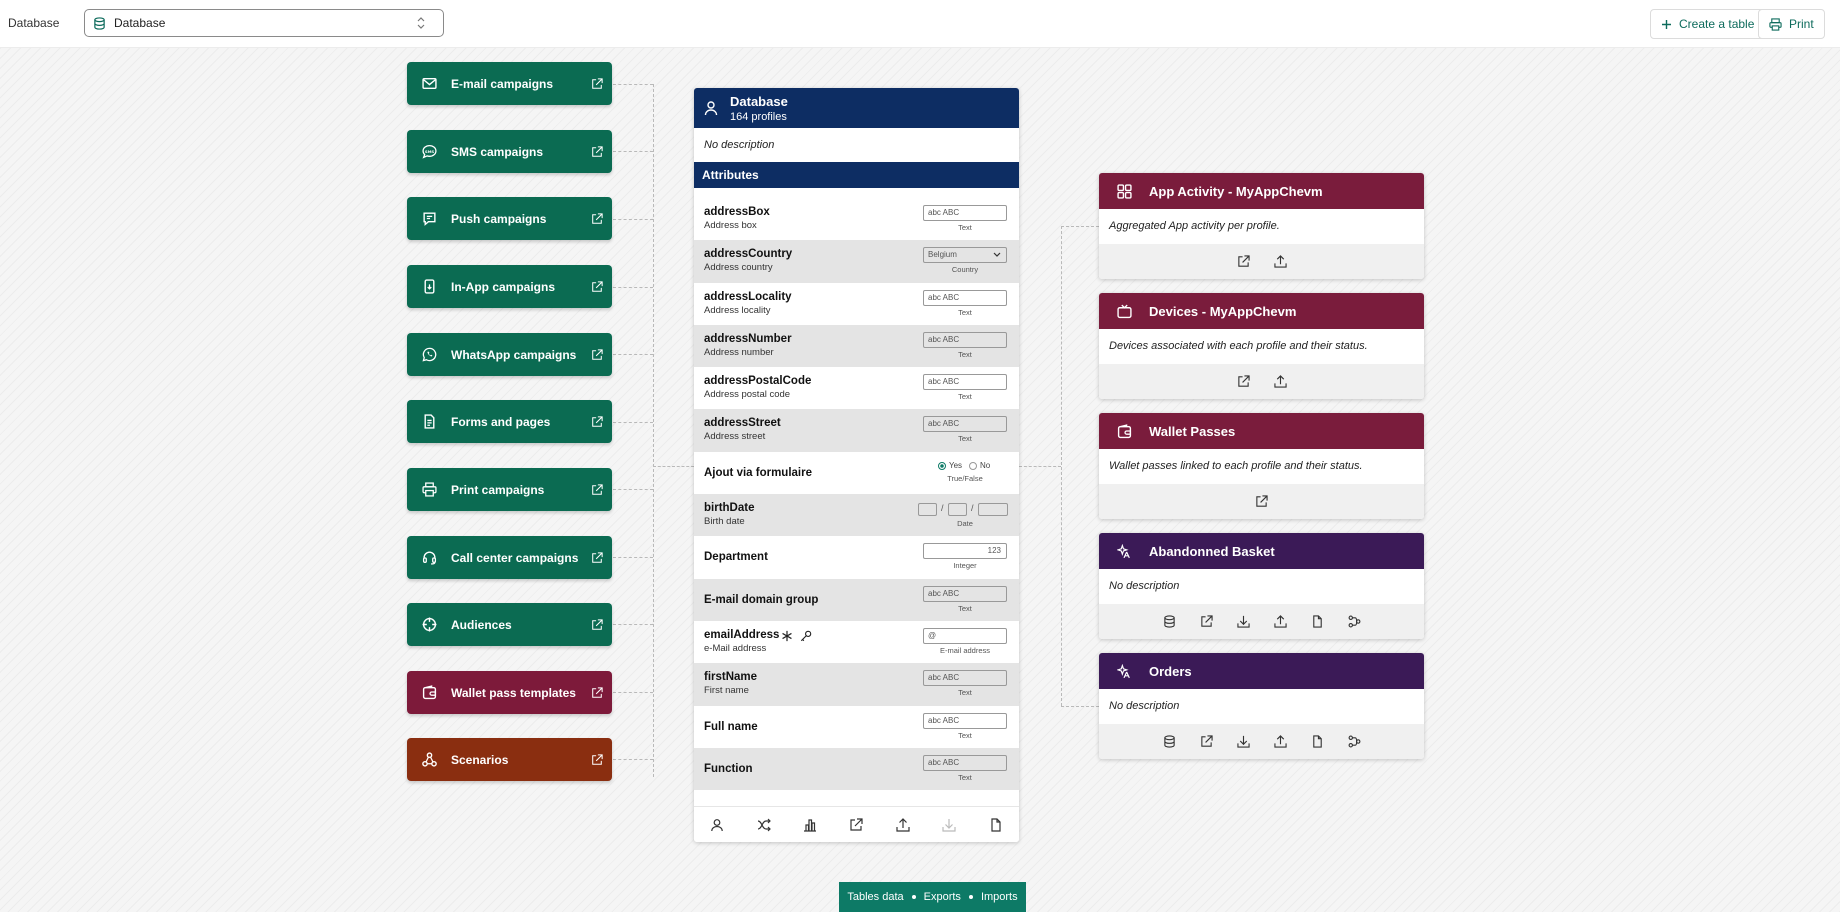 The width and height of the screenshot is (1840, 912). I want to click on download-icon, so click(1243, 621).